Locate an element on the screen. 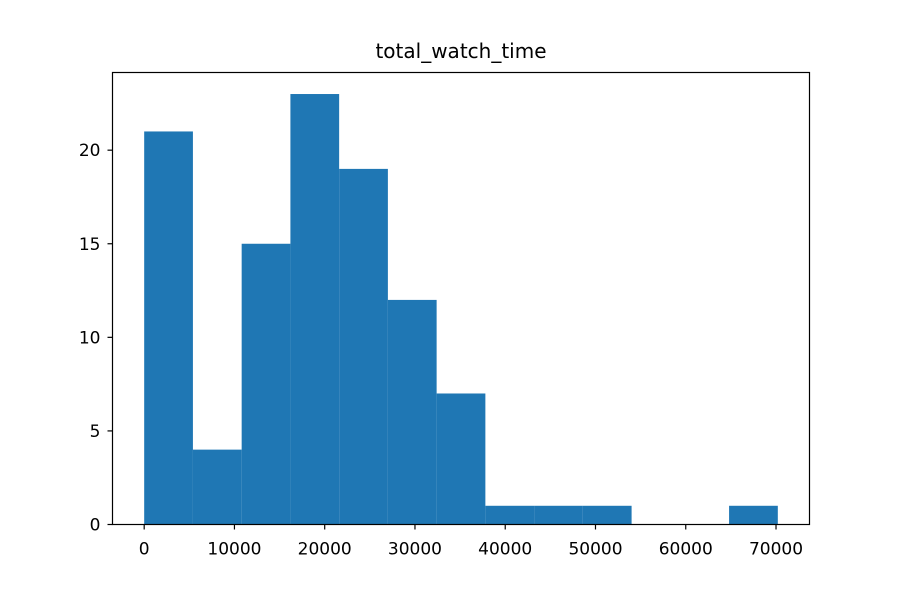 The image size is (900, 600). x-tick-label: 0 is located at coordinates (144, 550).